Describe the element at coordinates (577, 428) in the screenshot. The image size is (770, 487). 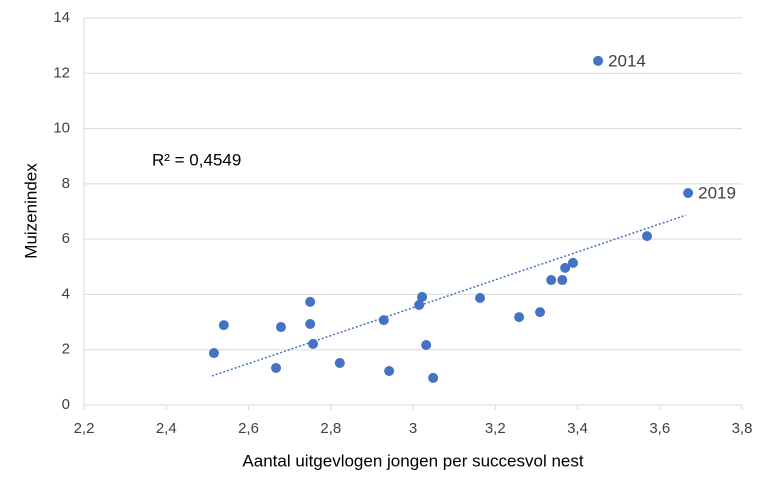
I see `x-tick-label: 3,4` at that location.